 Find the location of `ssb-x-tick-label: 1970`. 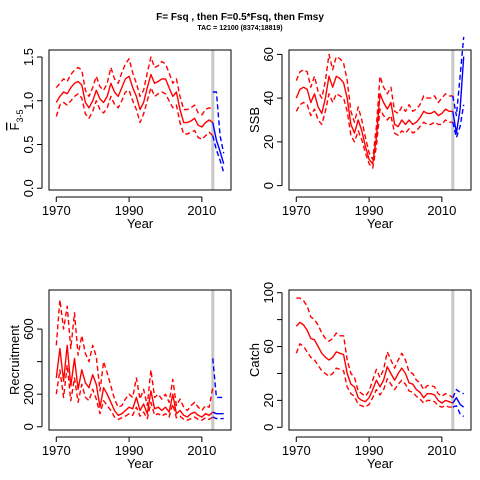

ssb-x-tick-label: 1970 is located at coordinates (296, 210).